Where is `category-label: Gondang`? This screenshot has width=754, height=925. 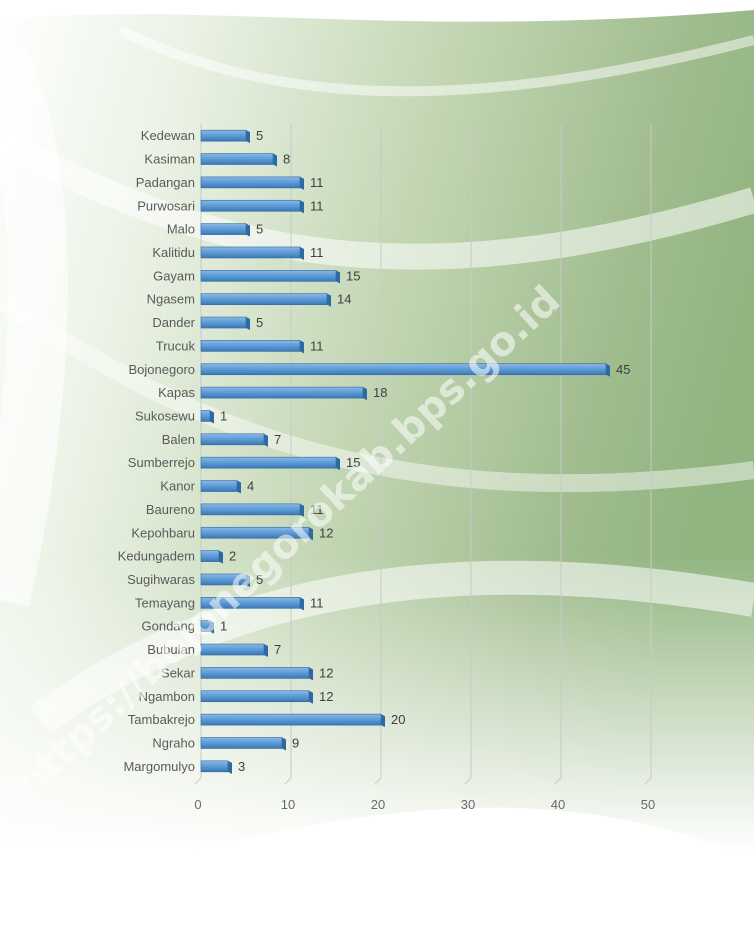 category-label: Gondang is located at coordinates (169, 626).